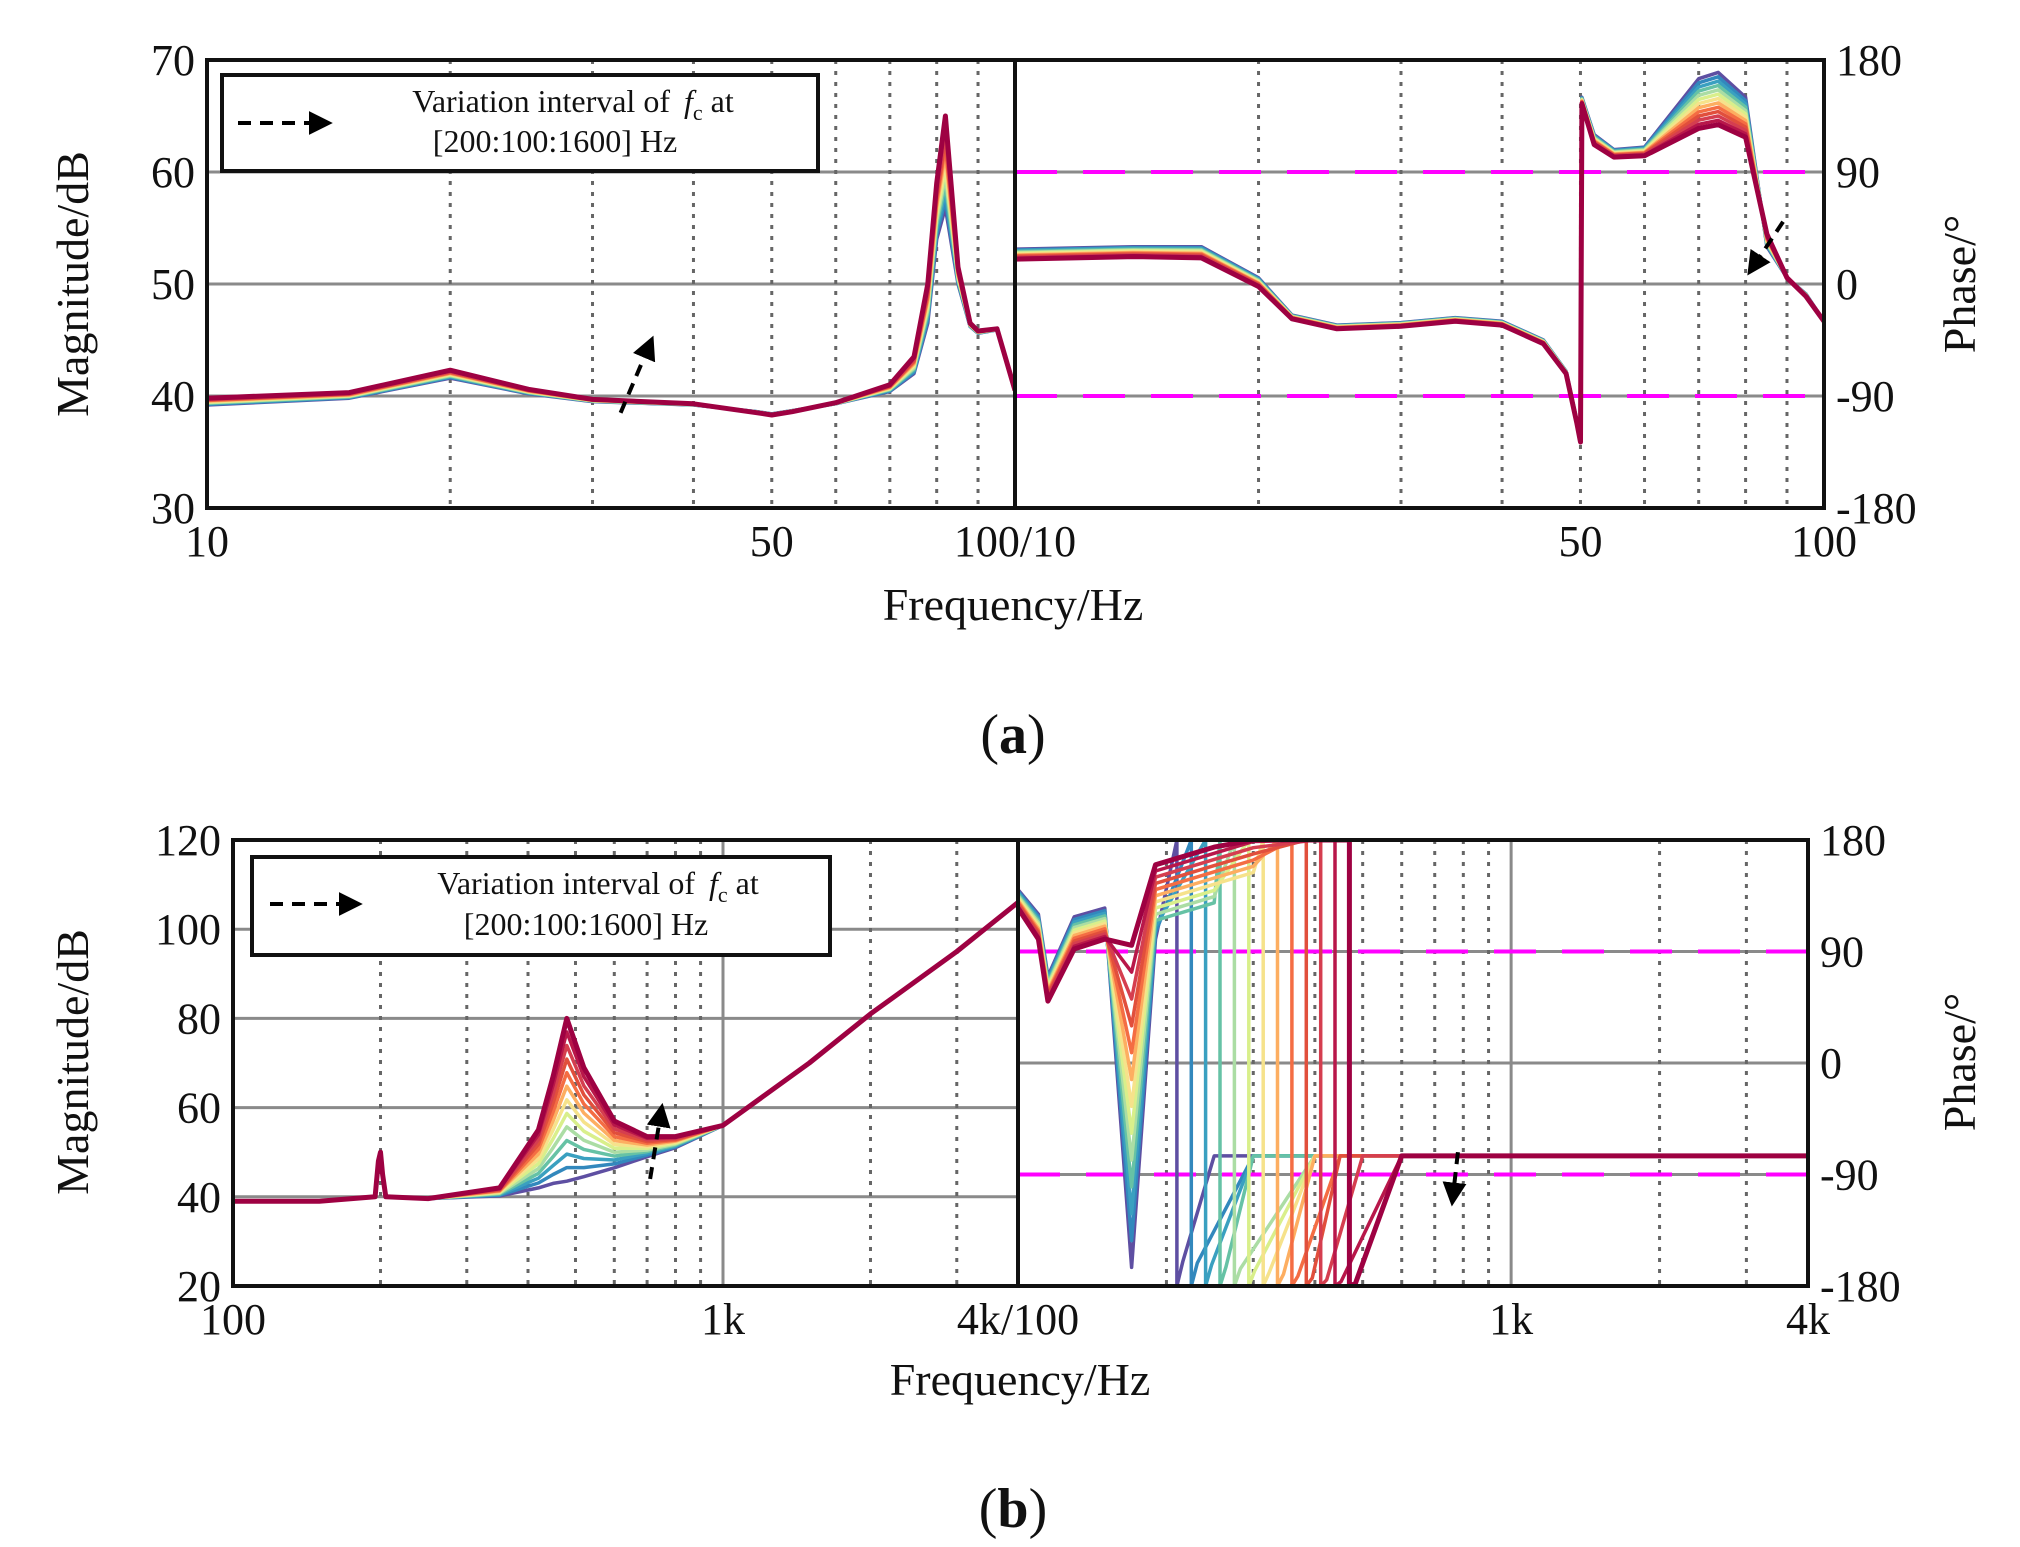 The image size is (2020, 1547). I want to click on panel-b-magnitude-curves, so click(625, 1052).